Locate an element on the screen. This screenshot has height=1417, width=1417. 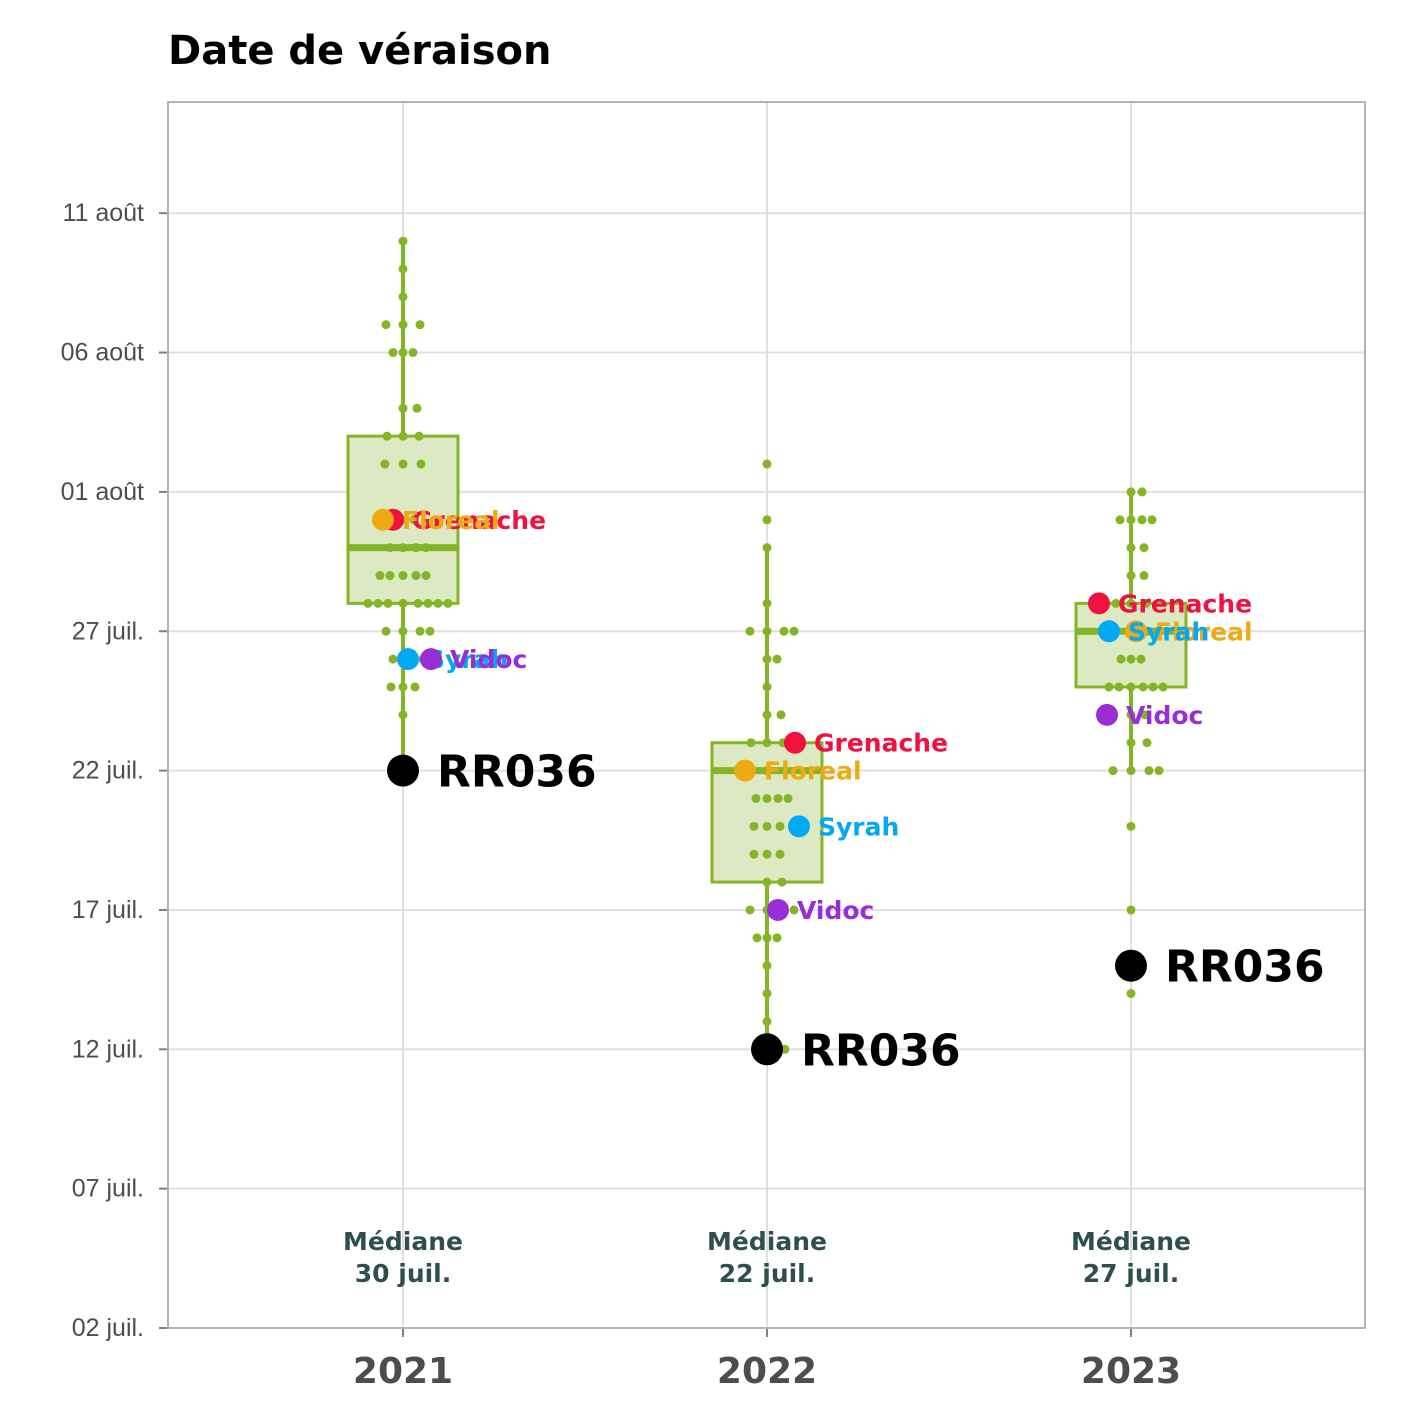
chart-title: Date de véraison is located at coordinates (360, 51).